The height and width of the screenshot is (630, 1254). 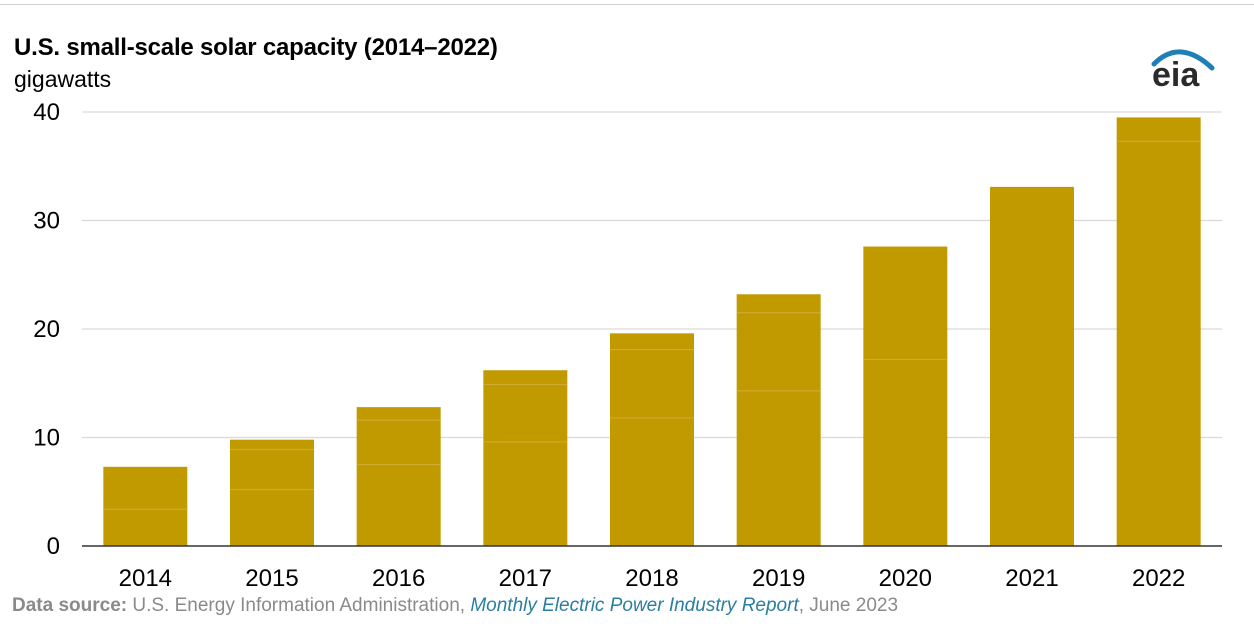 I want to click on bar-2019, so click(x=778, y=420).